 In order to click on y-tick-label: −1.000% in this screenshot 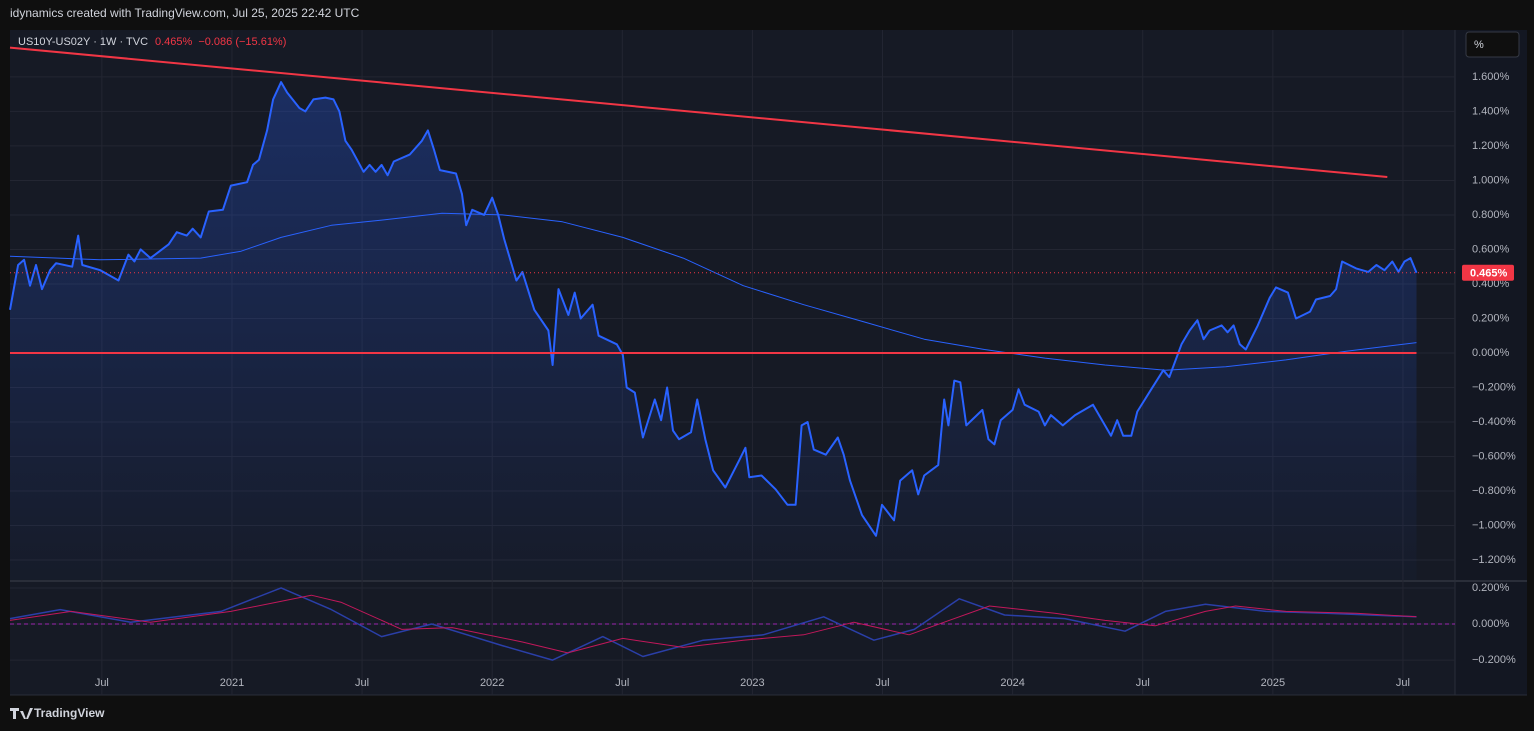, I will do `click(1494, 525)`.